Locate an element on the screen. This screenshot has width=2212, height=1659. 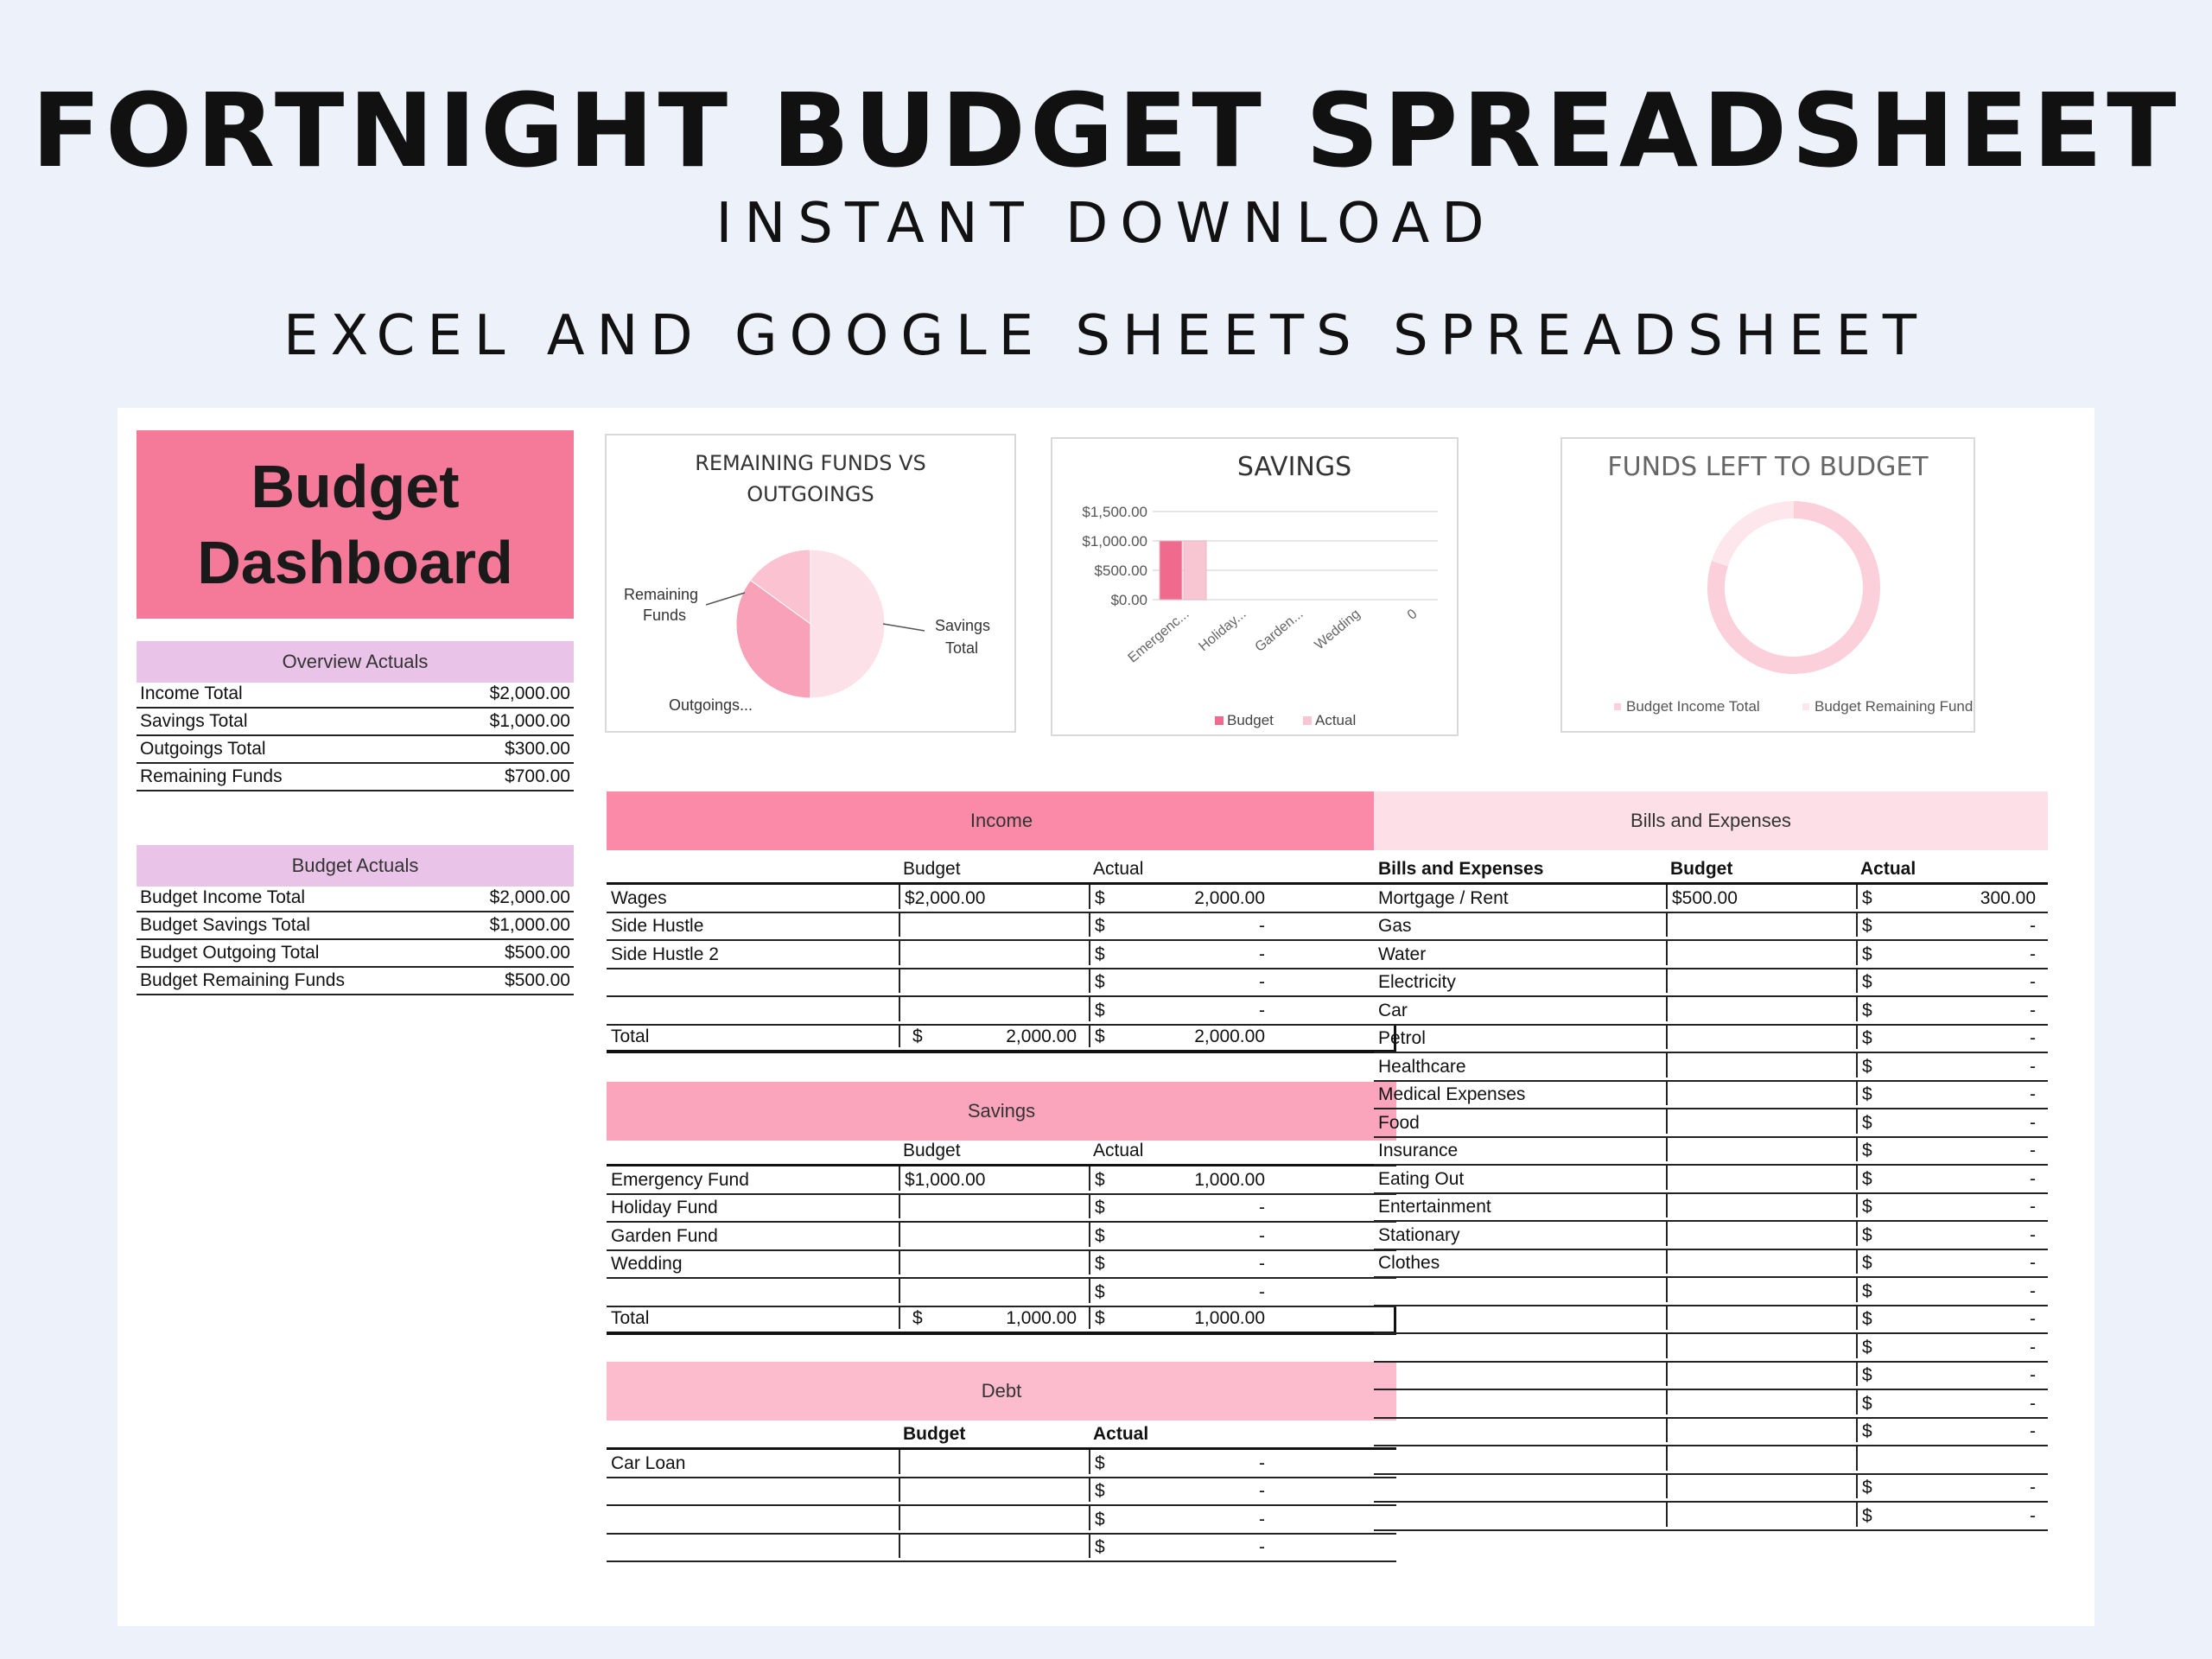
savings-row-budget is located at coordinates (994, 1235).